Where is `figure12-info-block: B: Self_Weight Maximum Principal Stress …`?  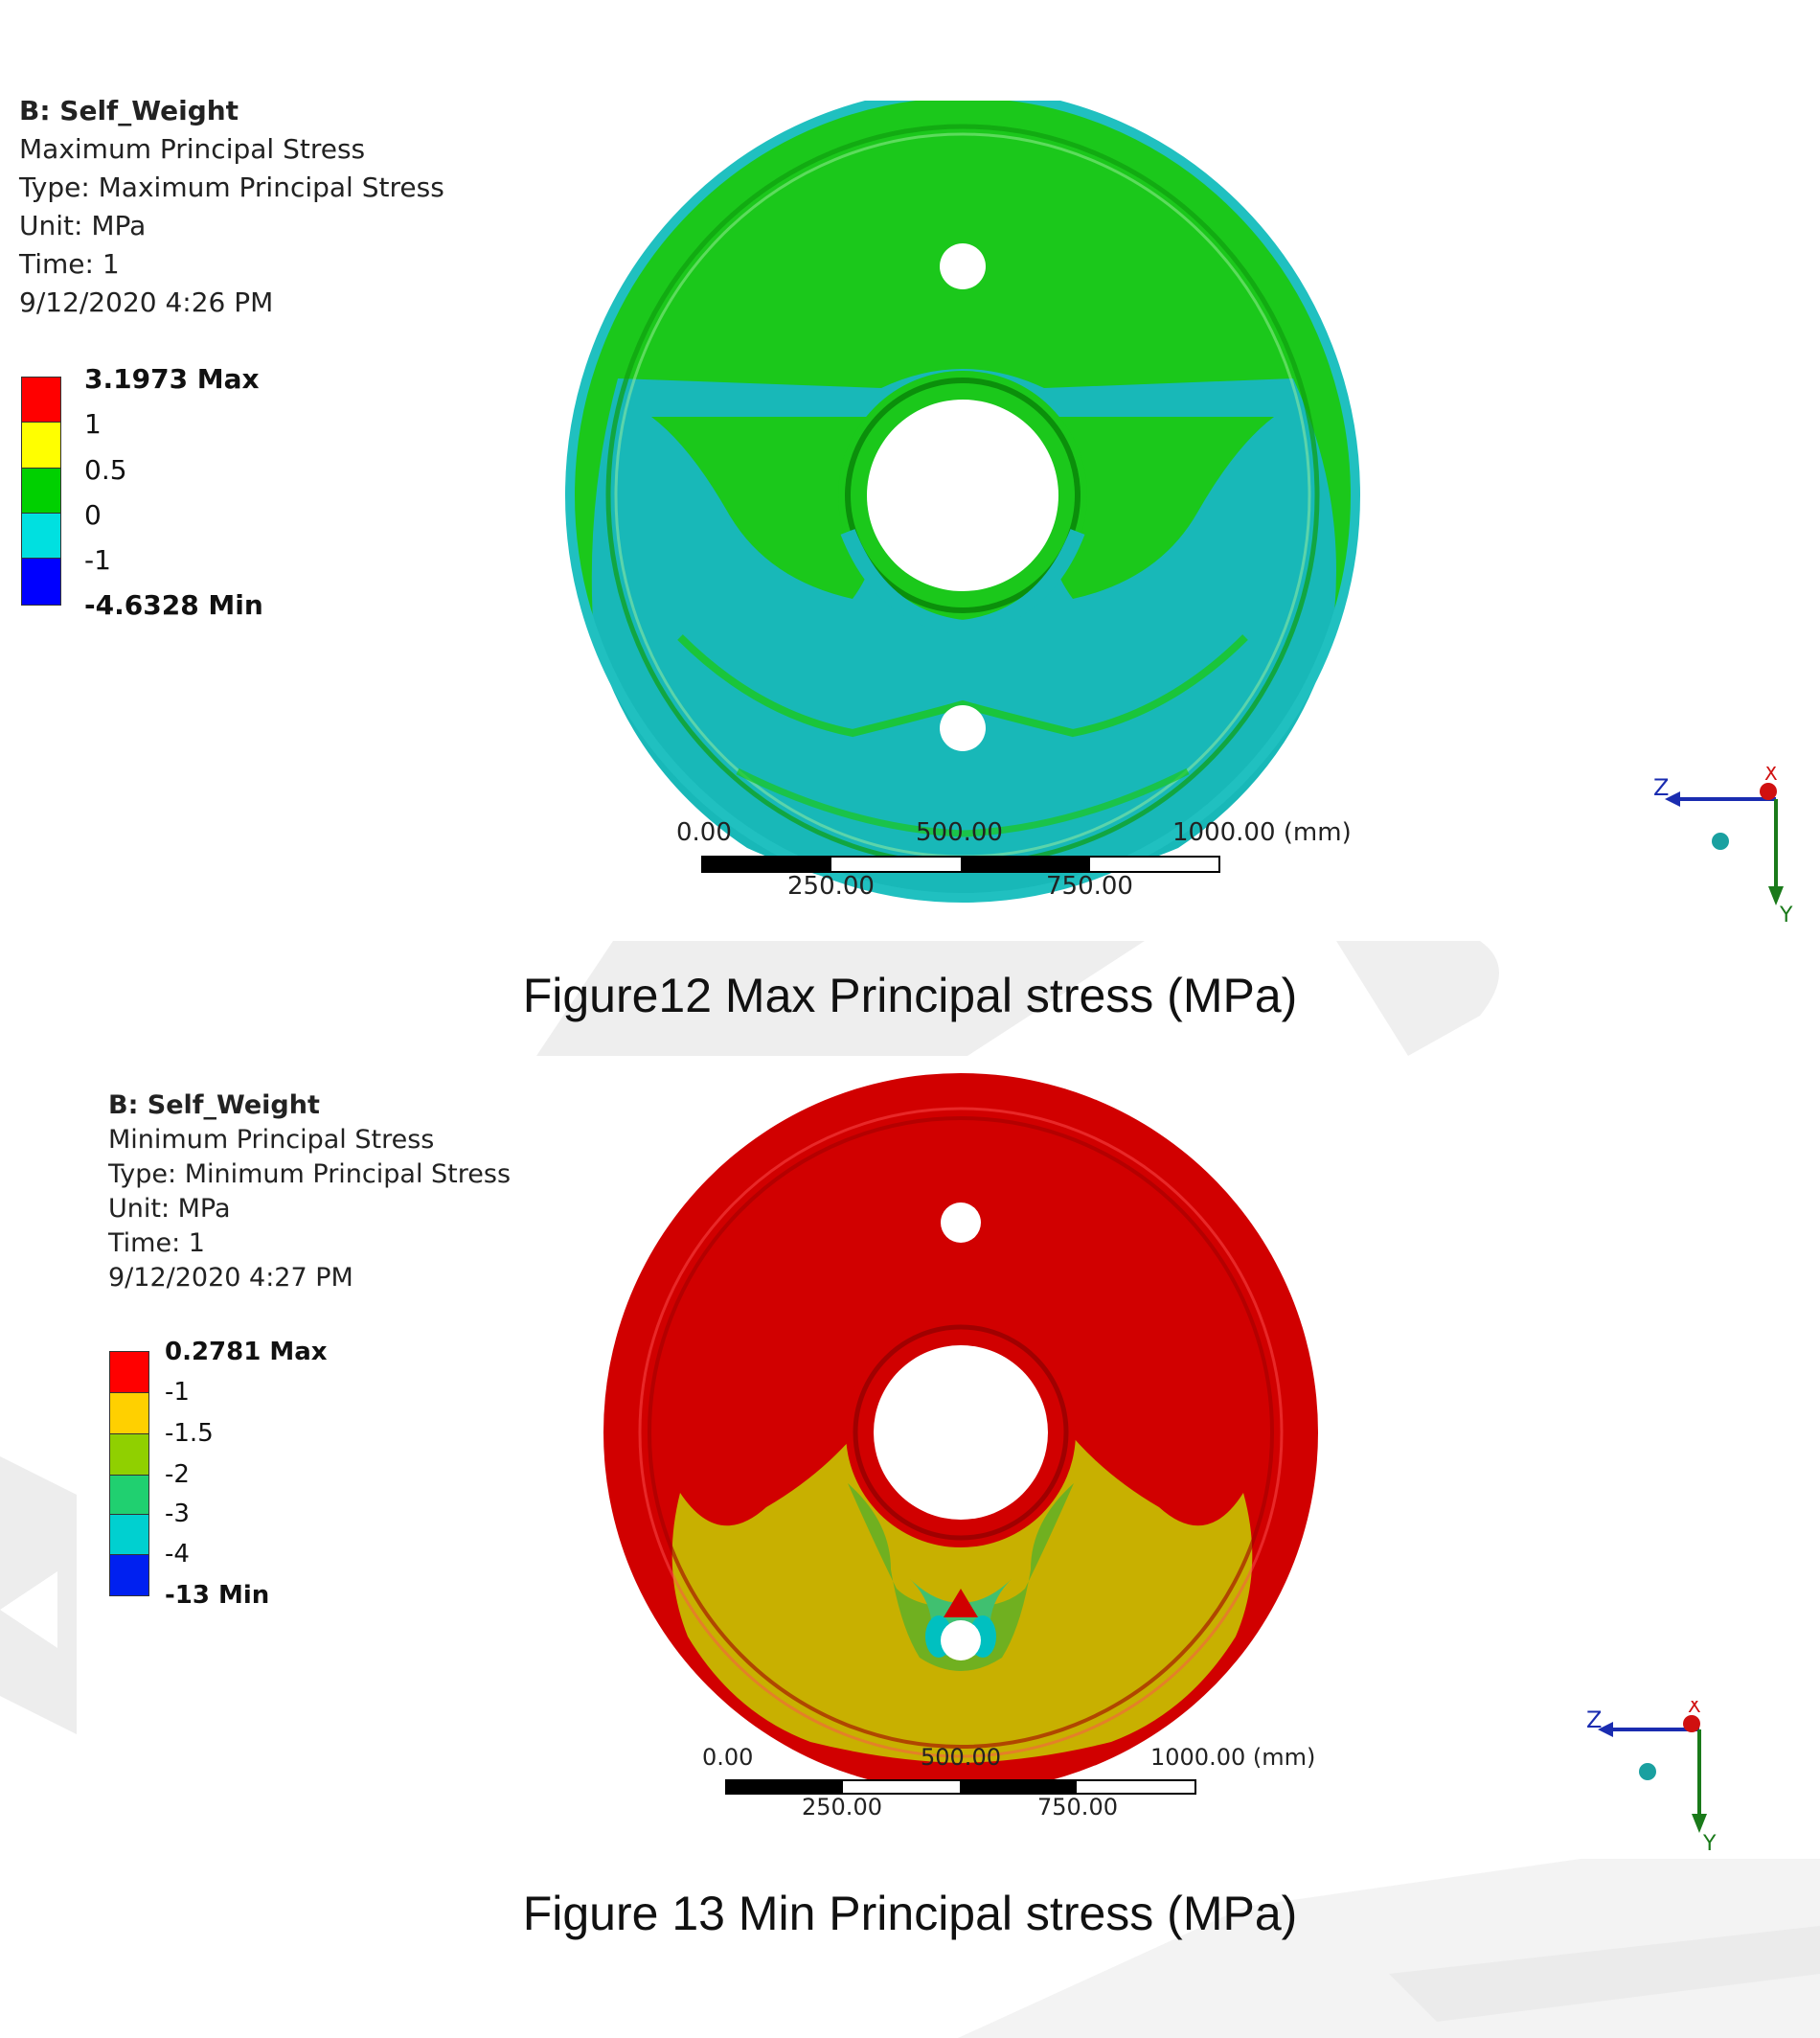 figure12-info-block: B: Self_Weight Maximum Principal Stress … is located at coordinates (232, 207).